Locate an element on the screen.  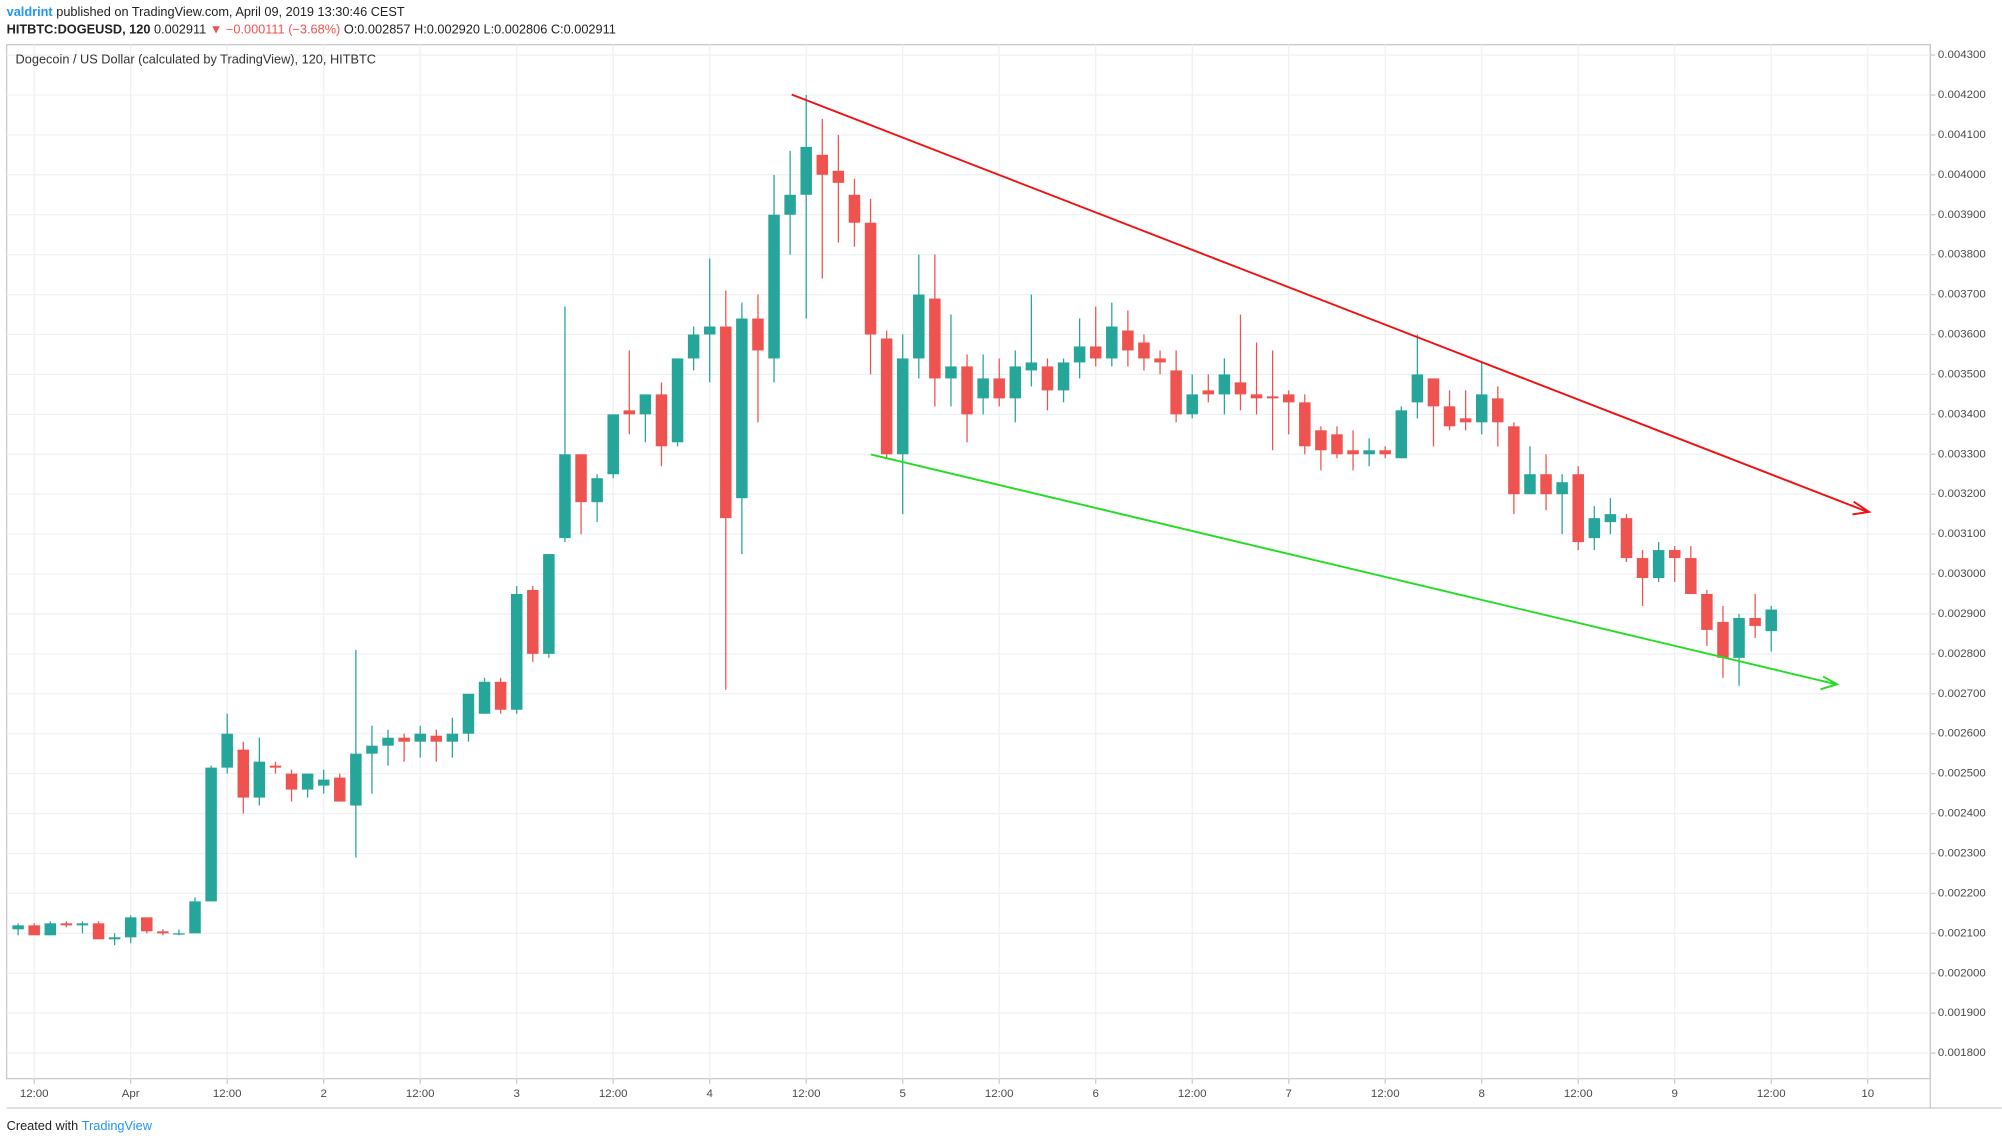
y-tick-label: 0.002400 is located at coordinates (1962, 814).